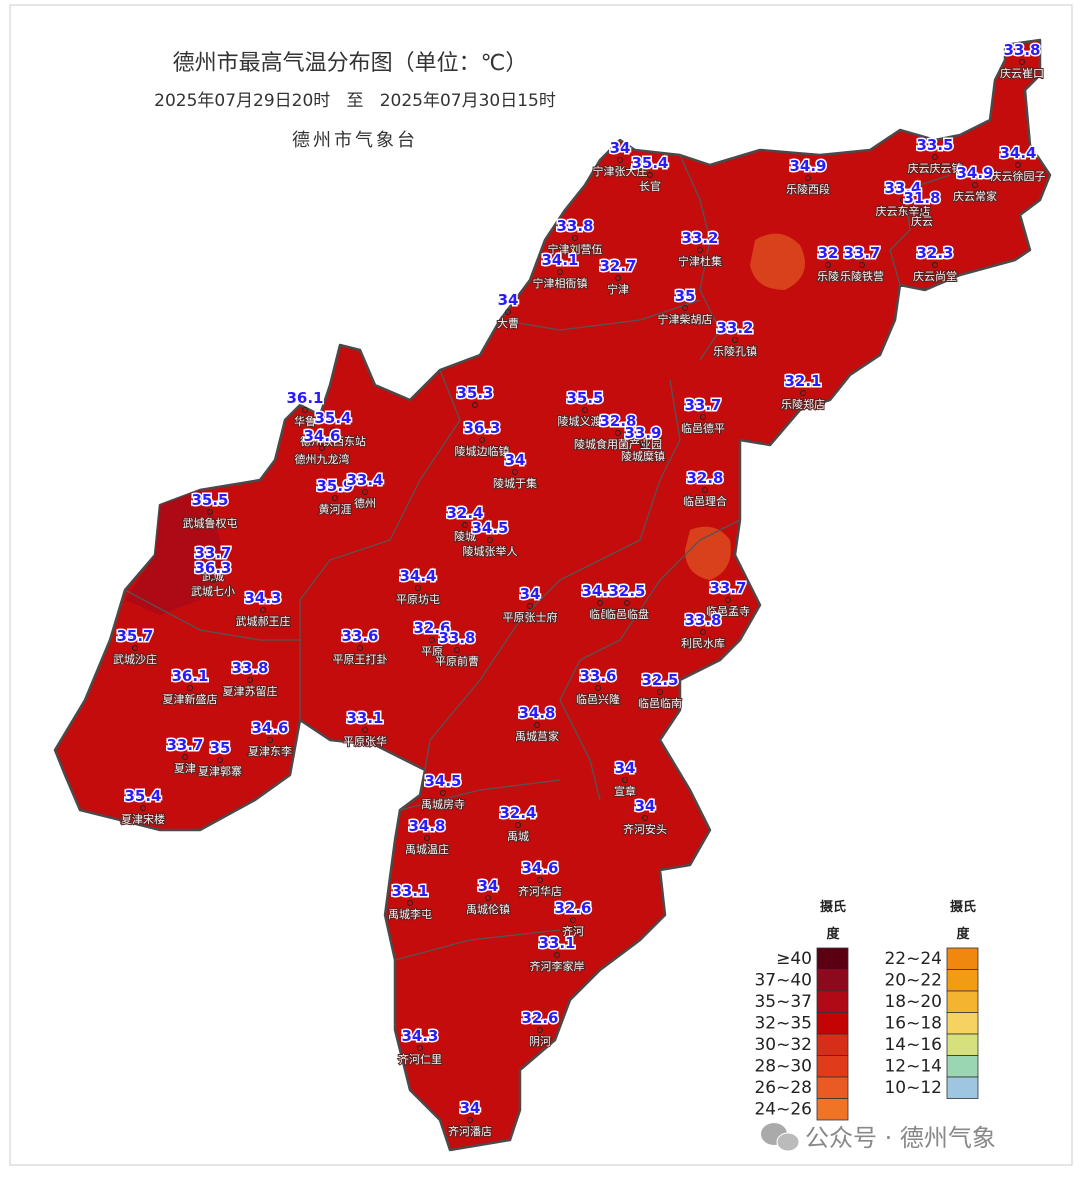 The width and height of the screenshot is (1080, 1179). Describe the element at coordinates (645, 829) in the screenshot. I see `station-name: 齐河安头` at that location.